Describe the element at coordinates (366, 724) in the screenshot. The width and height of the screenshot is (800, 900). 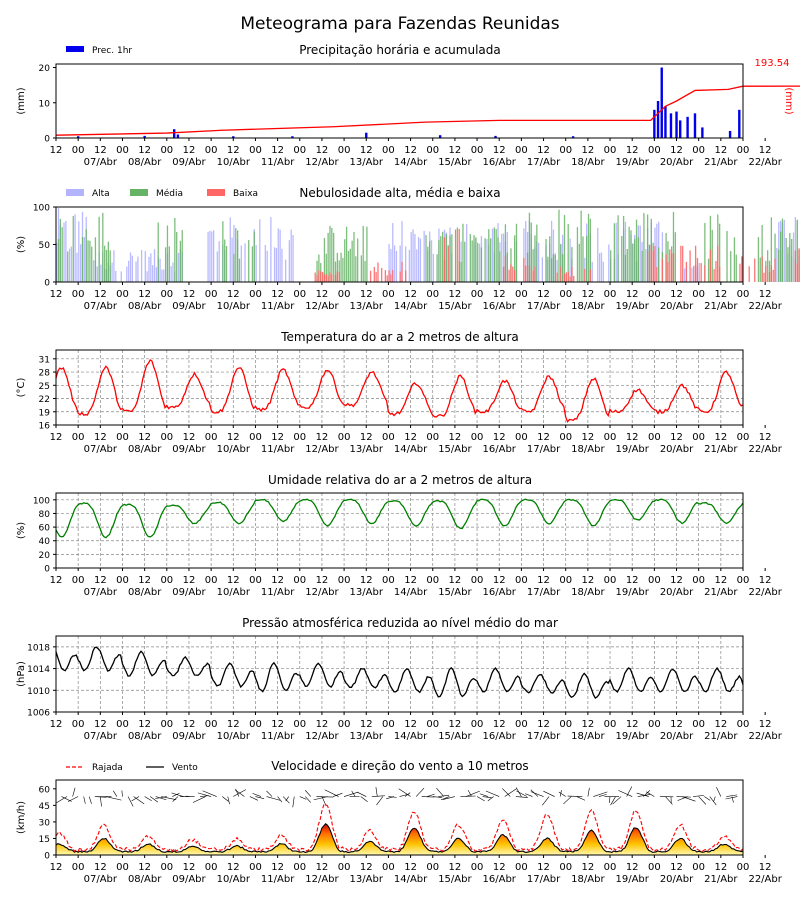
I see `pressure-xtick-label: 12` at that location.